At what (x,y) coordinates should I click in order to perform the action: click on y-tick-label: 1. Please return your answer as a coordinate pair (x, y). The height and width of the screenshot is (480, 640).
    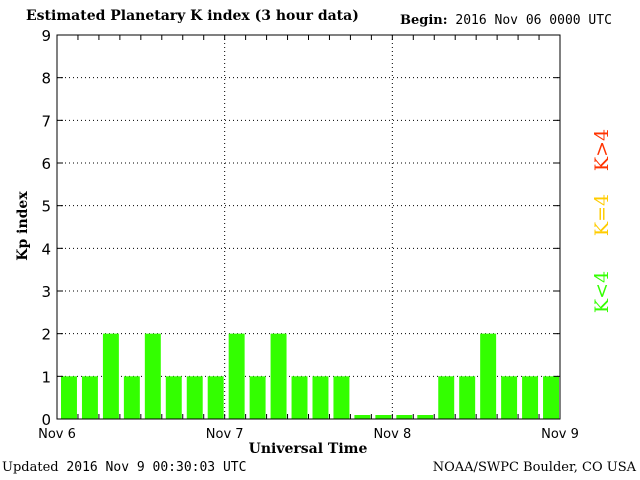
    Looking at the image, I should click on (46, 377).